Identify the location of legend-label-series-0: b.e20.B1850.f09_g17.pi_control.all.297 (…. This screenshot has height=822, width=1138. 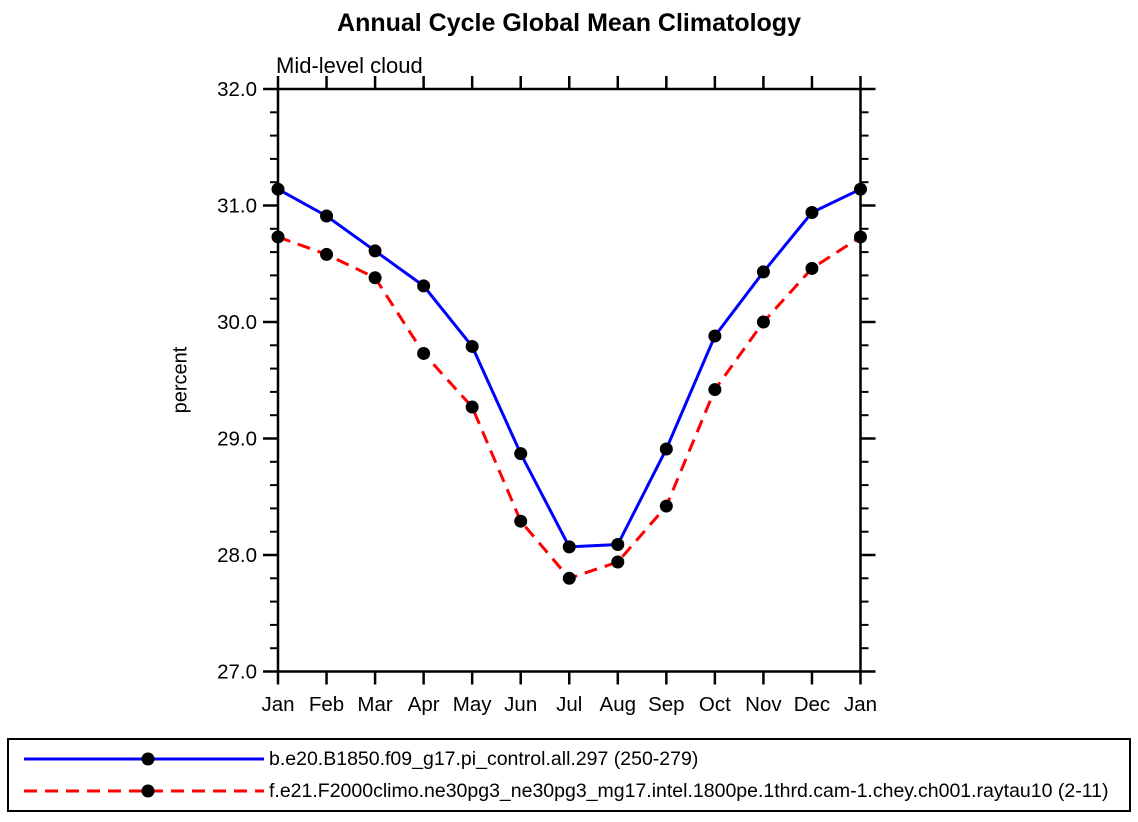
(484, 758).